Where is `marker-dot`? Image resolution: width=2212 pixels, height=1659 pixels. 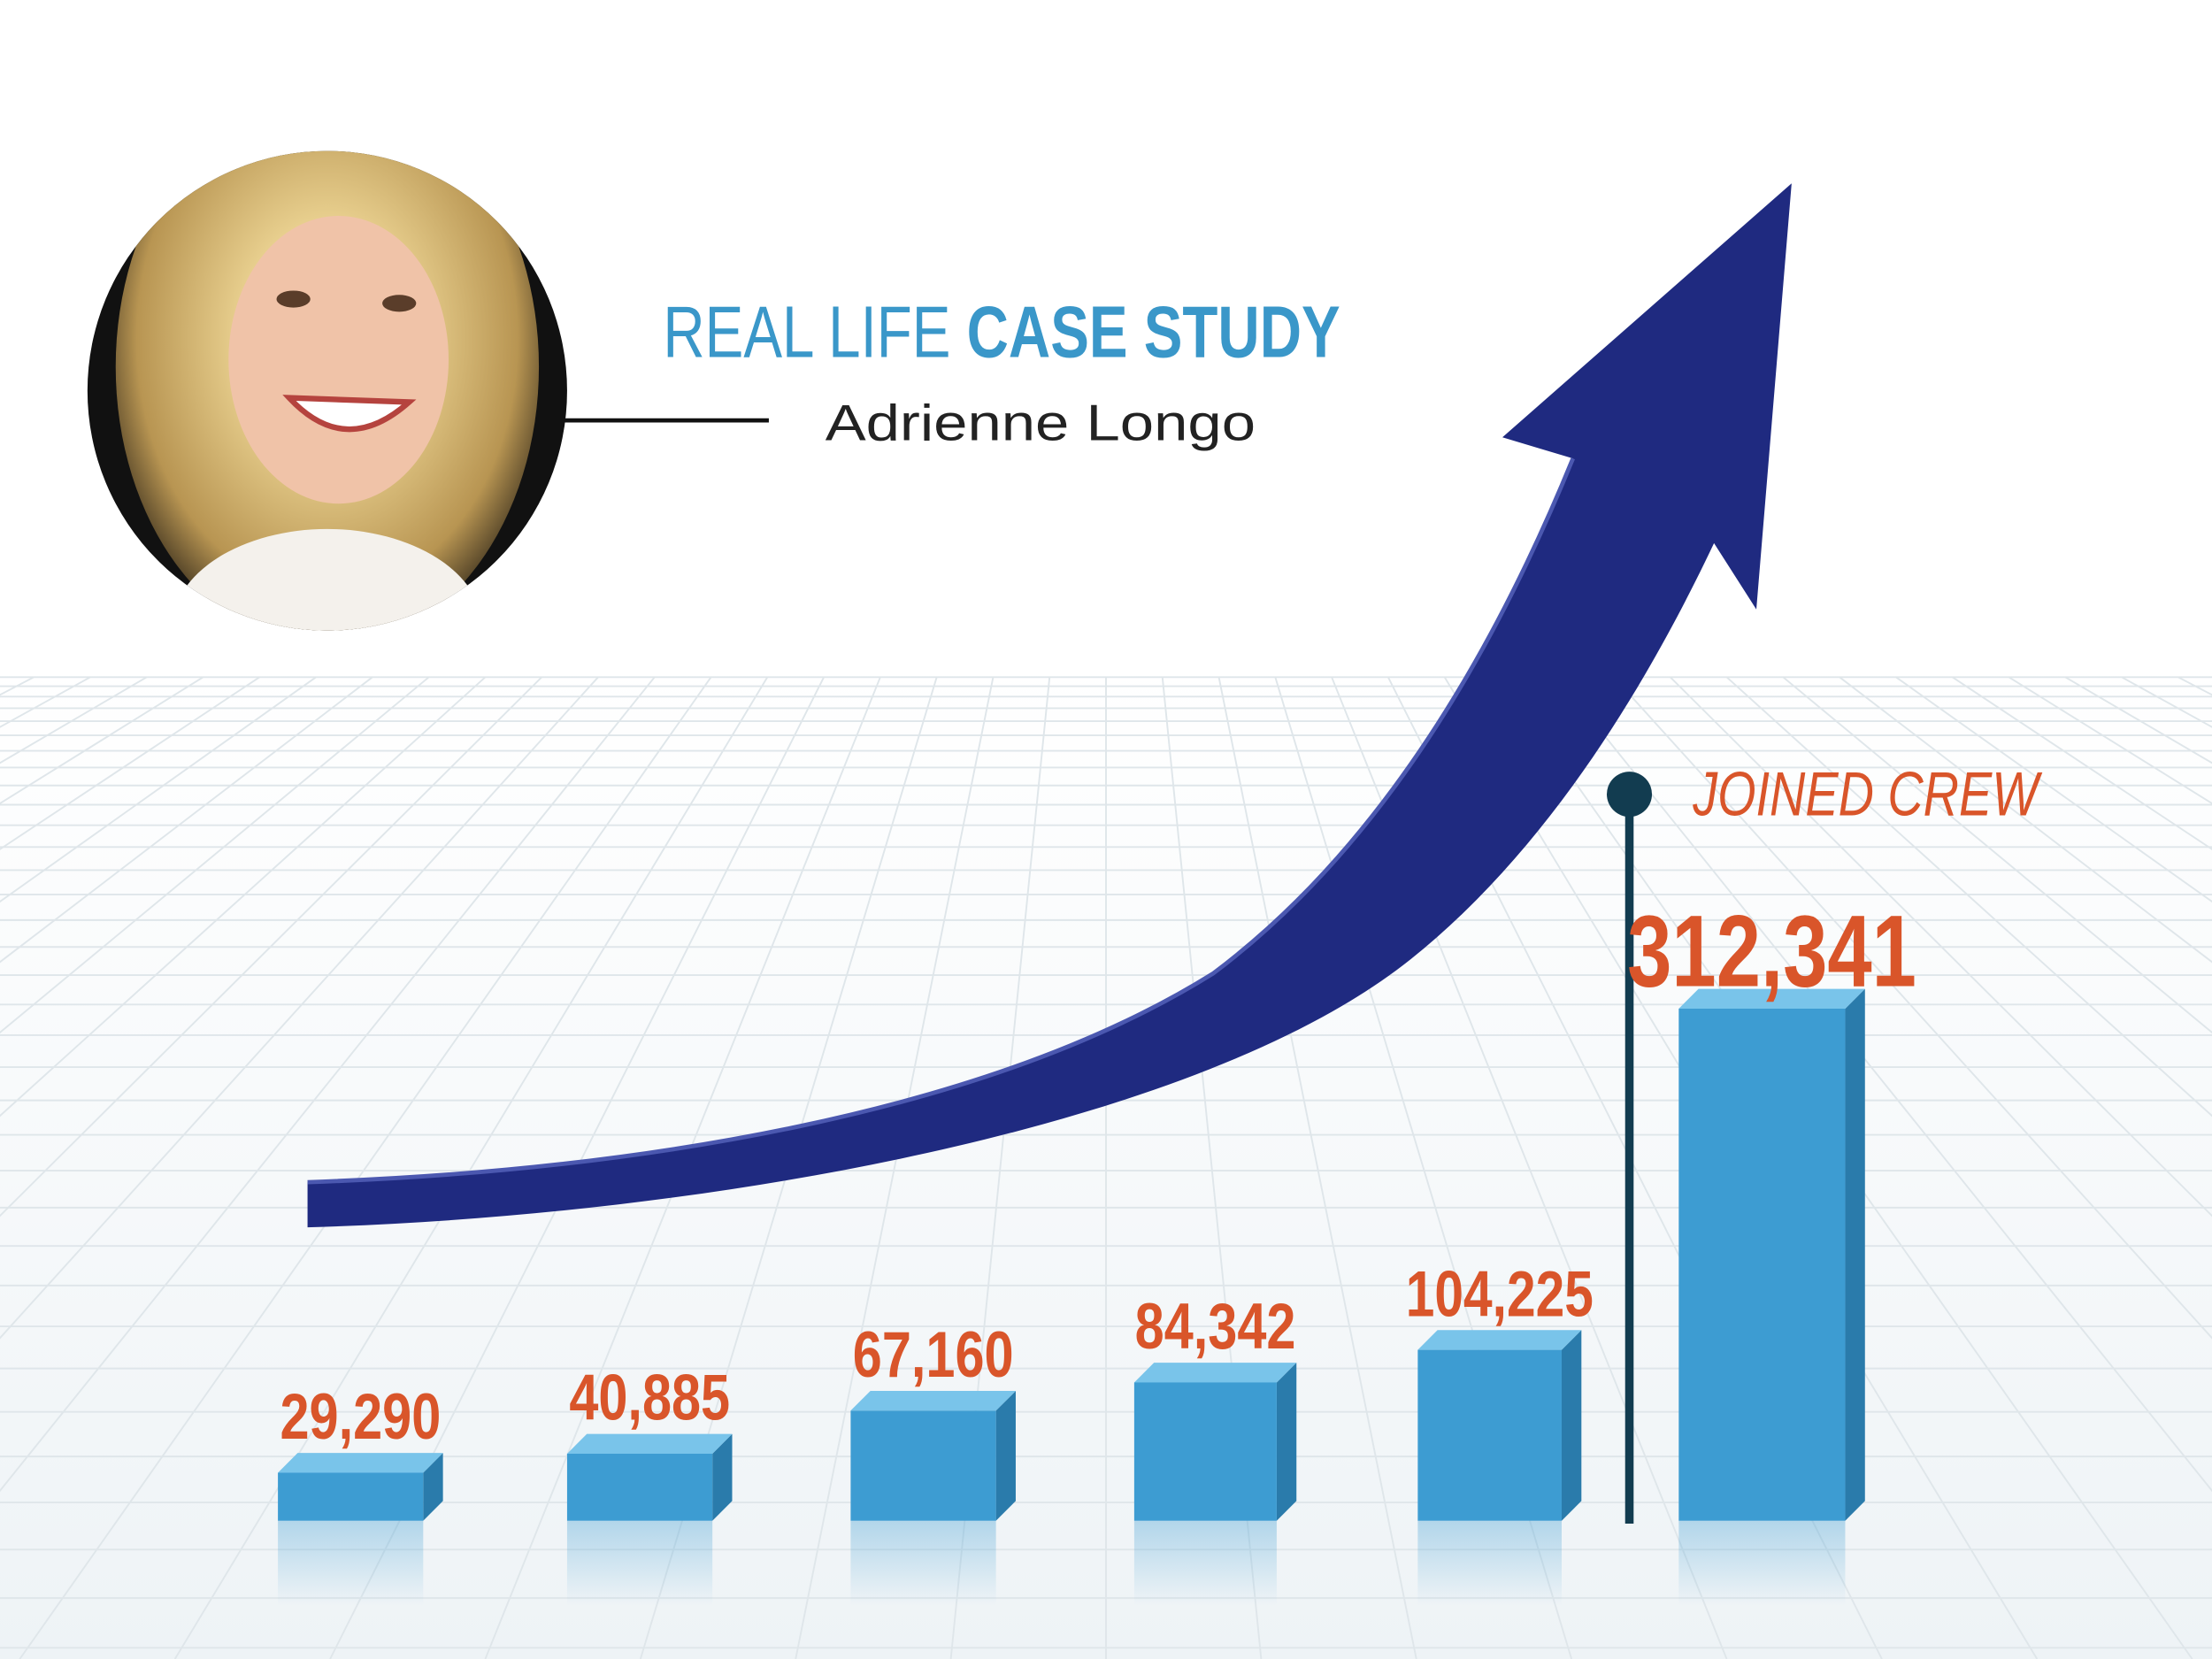 marker-dot is located at coordinates (1630, 795).